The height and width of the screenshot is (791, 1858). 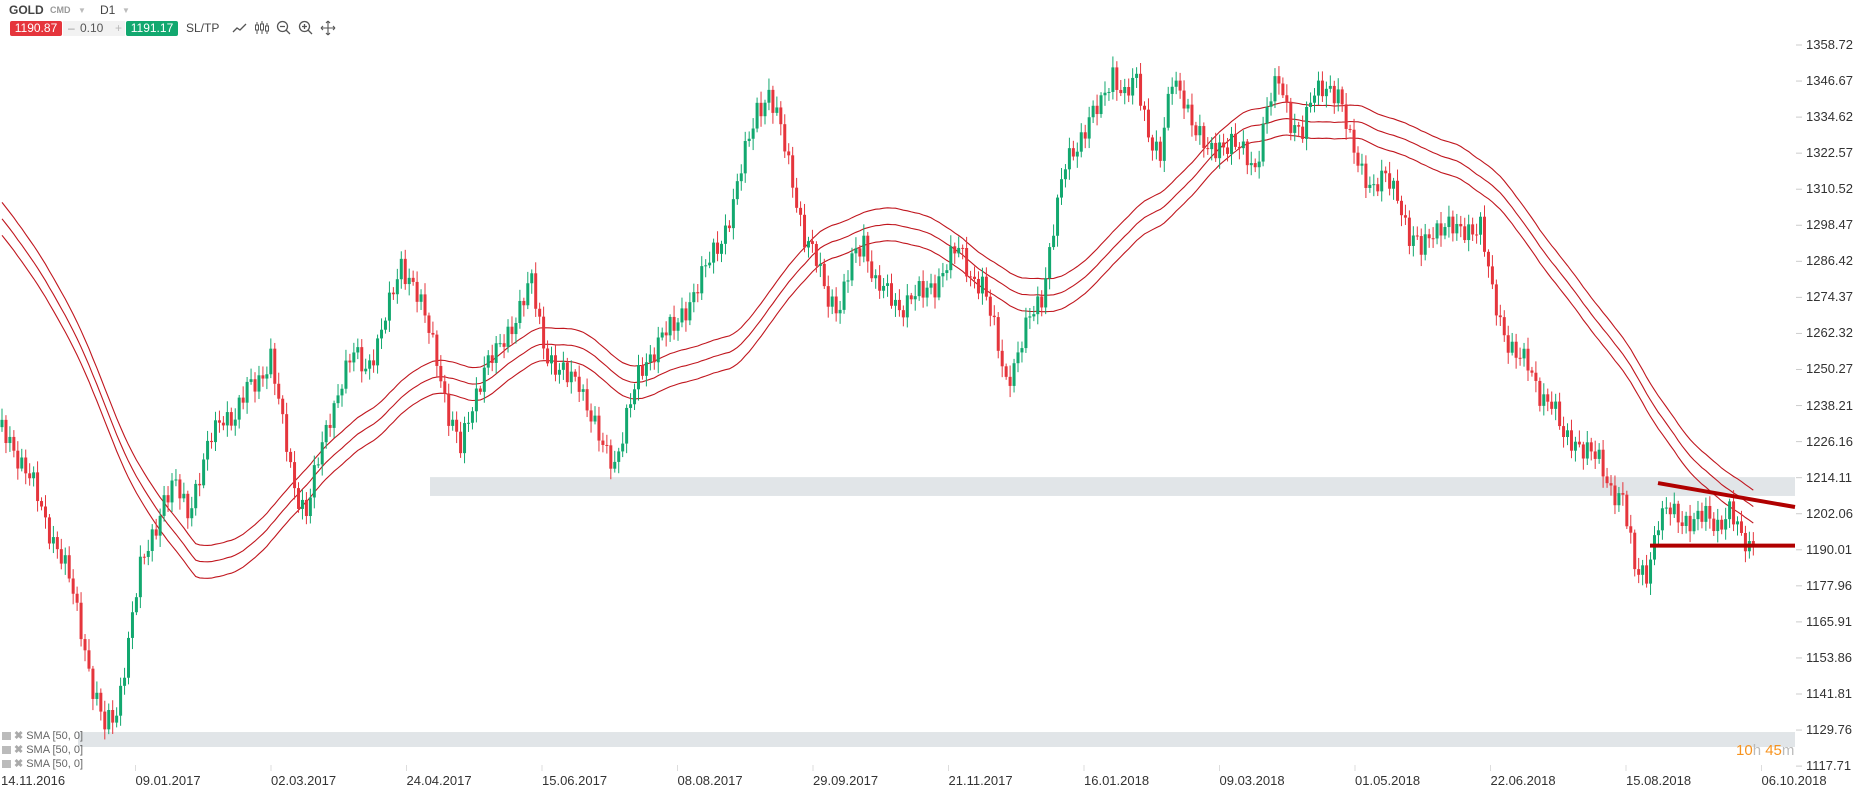 What do you see at coordinates (203, 28) in the screenshot?
I see `sltp-button: SL/TP` at bounding box center [203, 28].